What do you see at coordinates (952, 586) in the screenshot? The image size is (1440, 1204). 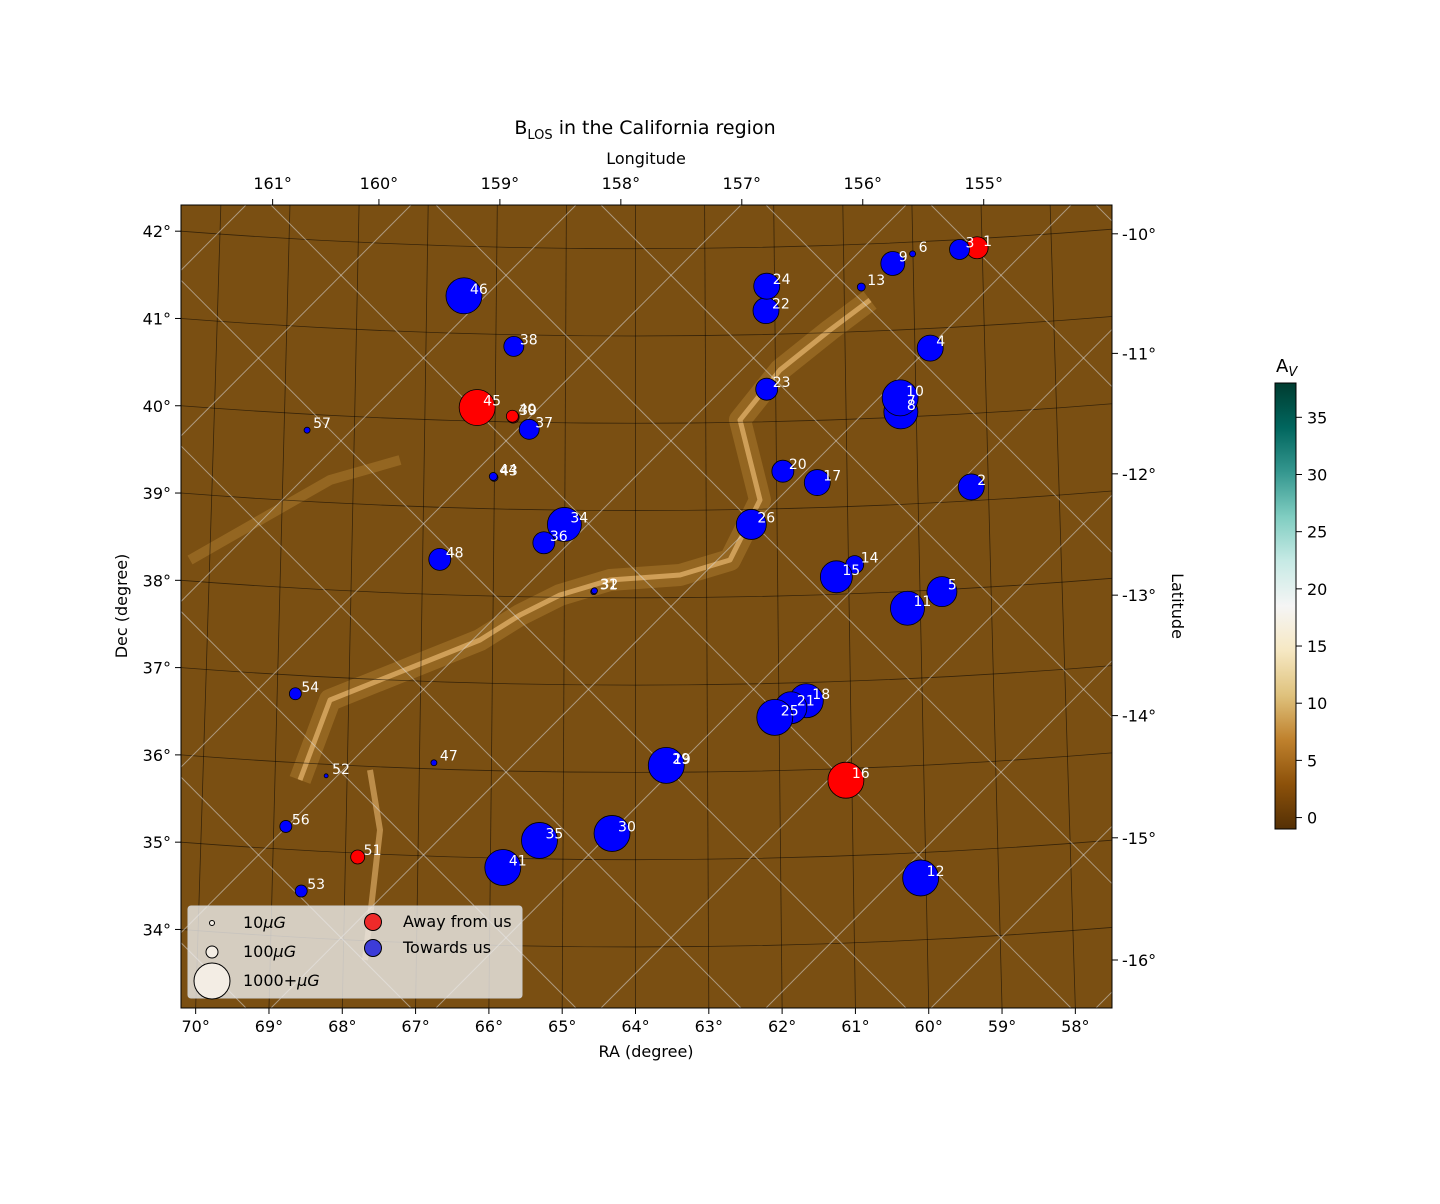 I see `field-label-5: 5` at bounding box center [952, 586].